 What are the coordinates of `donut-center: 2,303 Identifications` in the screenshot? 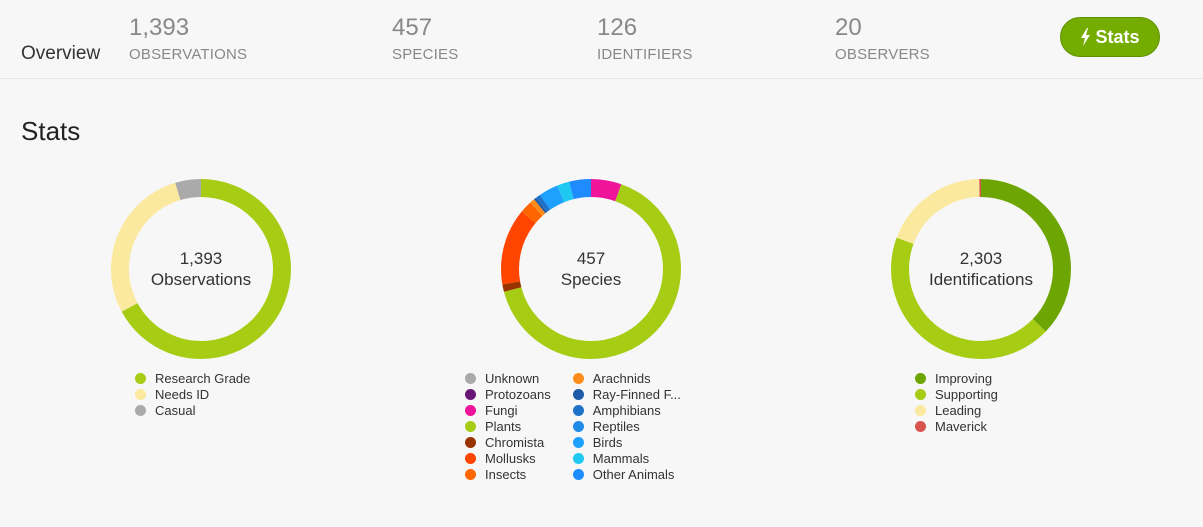 It's located at (981, 269).